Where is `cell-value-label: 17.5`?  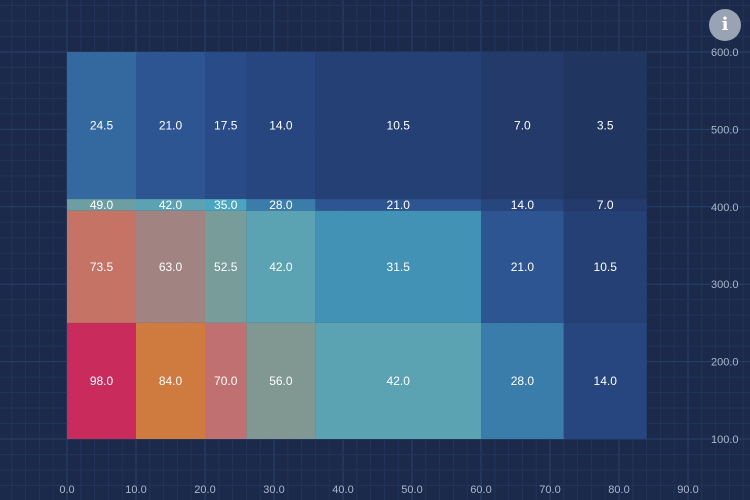
cell-value-label: 17.5 is located at coordinates (226, 126).